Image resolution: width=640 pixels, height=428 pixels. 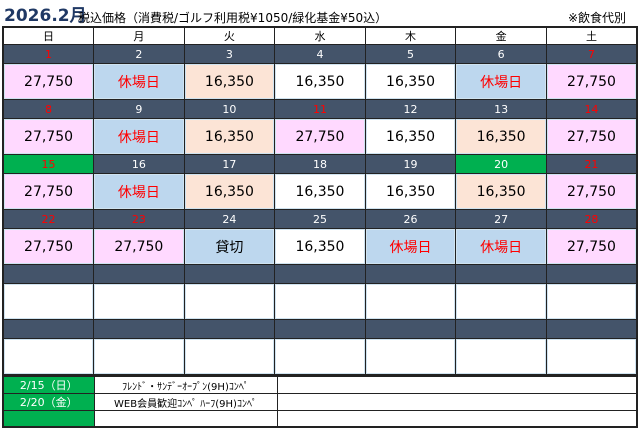 I want to click on weekday-label: 火, so click(x=229, y=35).